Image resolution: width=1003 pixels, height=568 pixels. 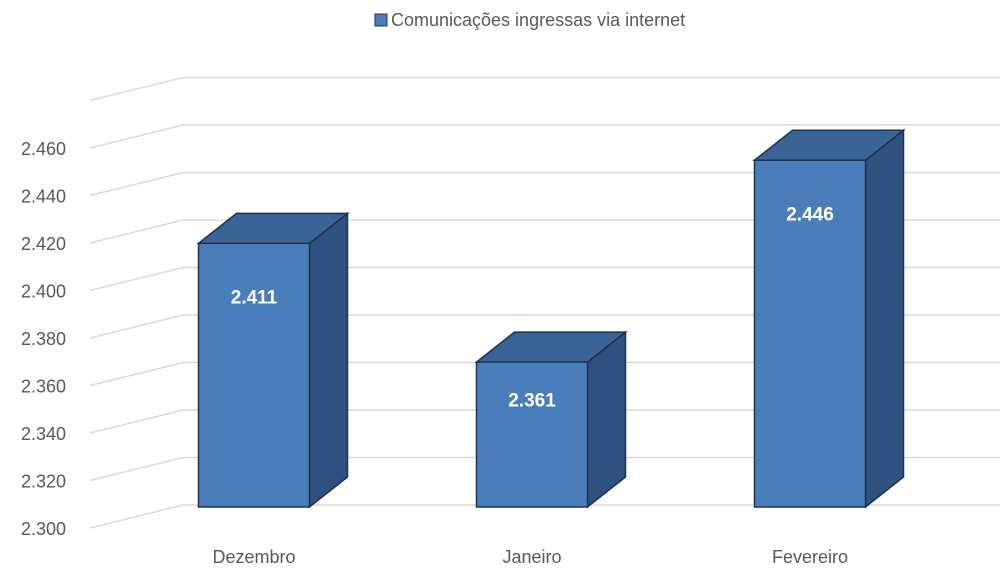 What do you see at coordinates (43, 149) in the screenshot?
I see `y-tick-label: 2.460` at bounding box center [43, 149].